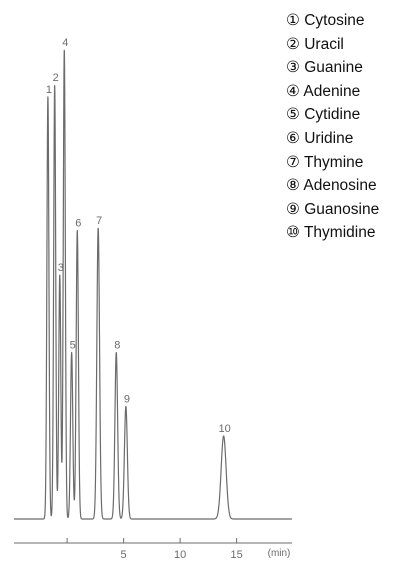 Image resolution: width=414 pixels, height=569 pixels. What do you see at coordinates (65, 43) in the screenshot?
I see `peak-label-4: 4` at bounding box center [65, 43].